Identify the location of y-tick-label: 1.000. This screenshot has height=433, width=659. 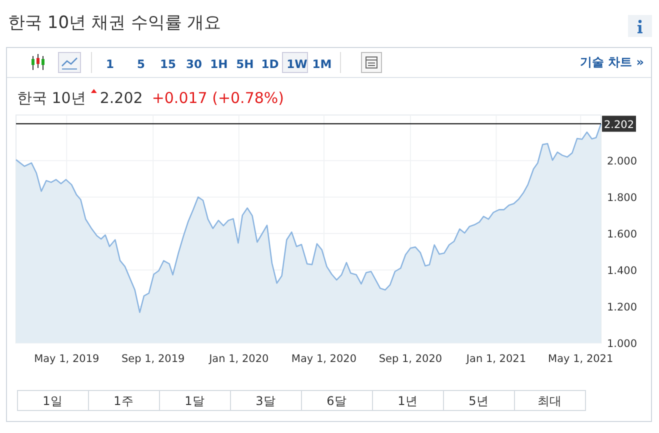
(622, 344).